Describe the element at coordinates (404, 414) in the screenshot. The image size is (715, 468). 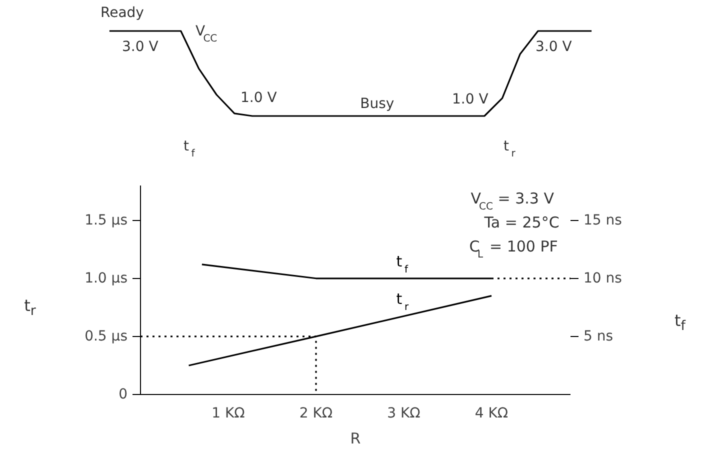
I see `x-tick-label: 3 KΩ` at that location.